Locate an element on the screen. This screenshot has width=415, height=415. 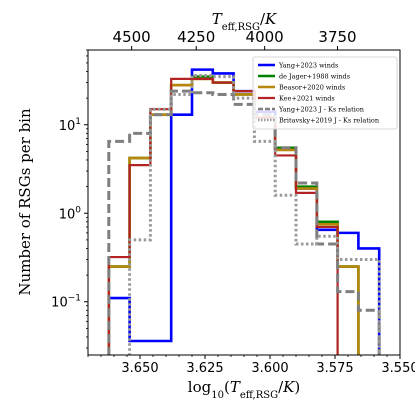
x-tick-label: 3.625 is located at coordinates (204, 368).